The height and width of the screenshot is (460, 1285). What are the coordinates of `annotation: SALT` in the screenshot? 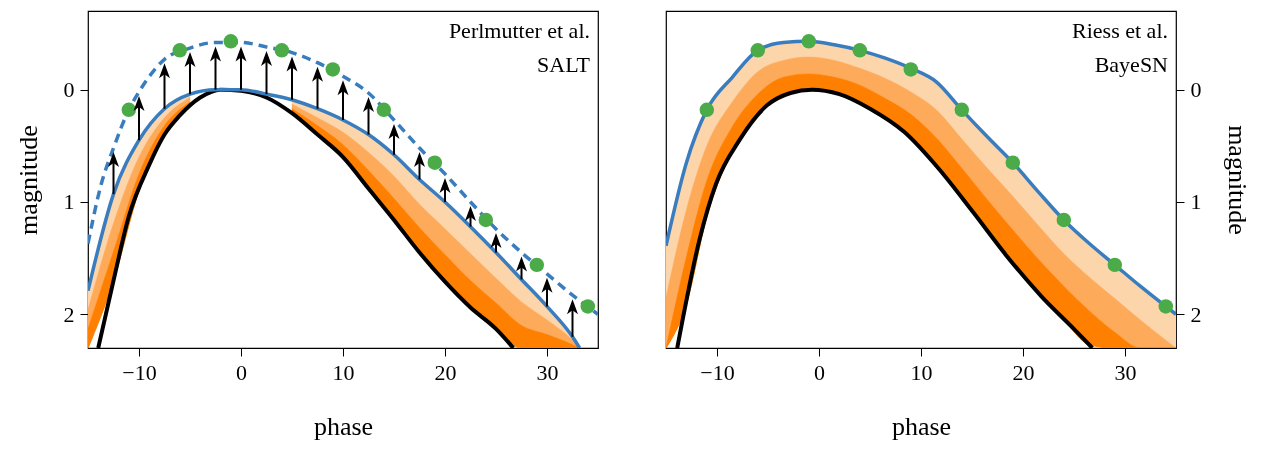 It's located at (564, 64).